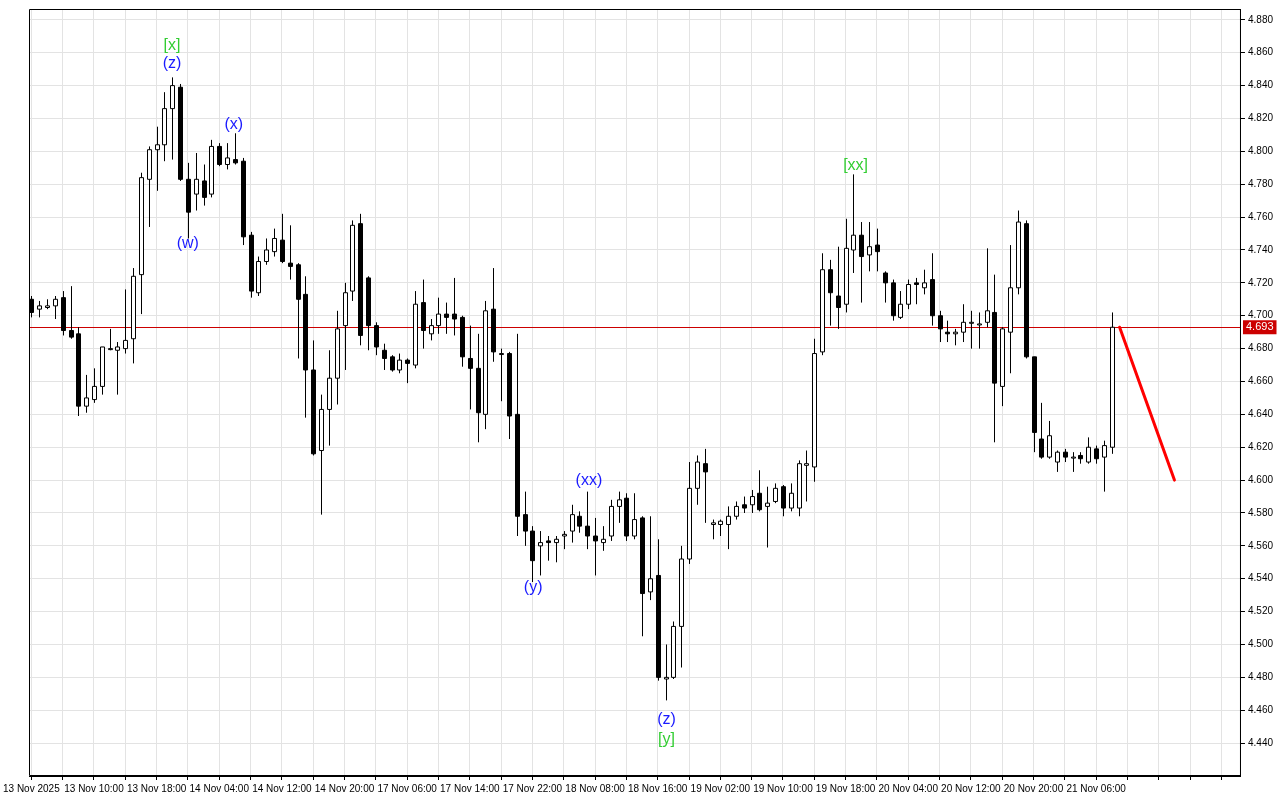 The height and width of the screenshot is (800, 1280). What do you see at coordinates (1260, 151) in the screenshot?
I see `y-tick-label: 4.800` at bounding box center [1260, 151].